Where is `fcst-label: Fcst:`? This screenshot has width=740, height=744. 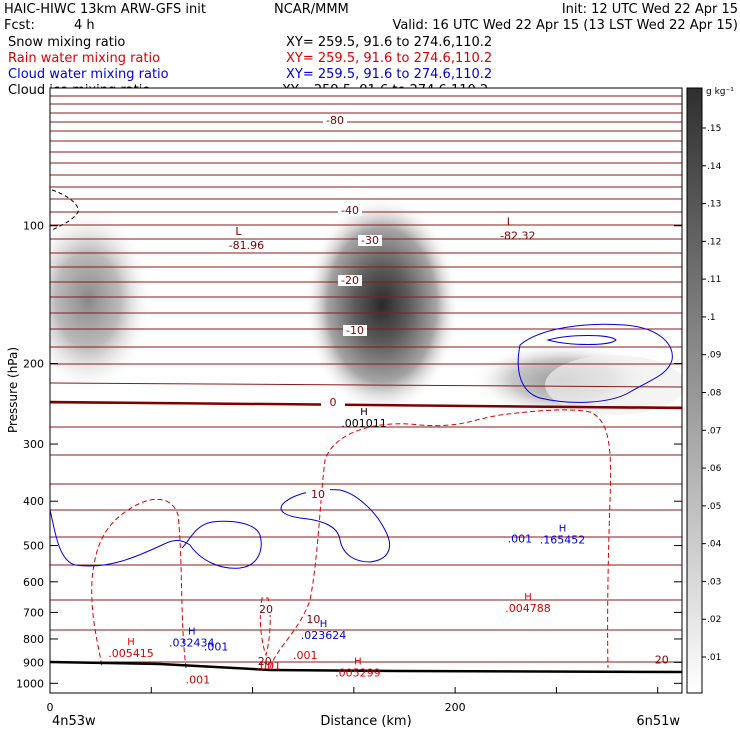 fcst-label: Fcst: is located at coordinates (19, 25).